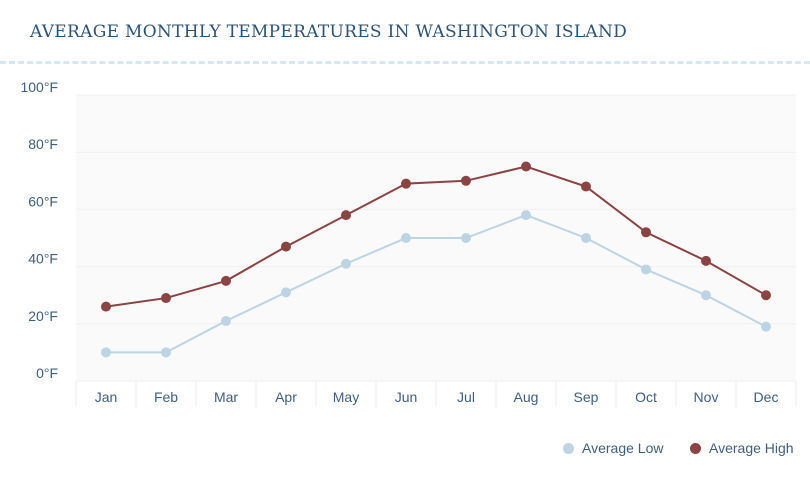  I want to click on x-tick-label: Sep, so click(586, 397).